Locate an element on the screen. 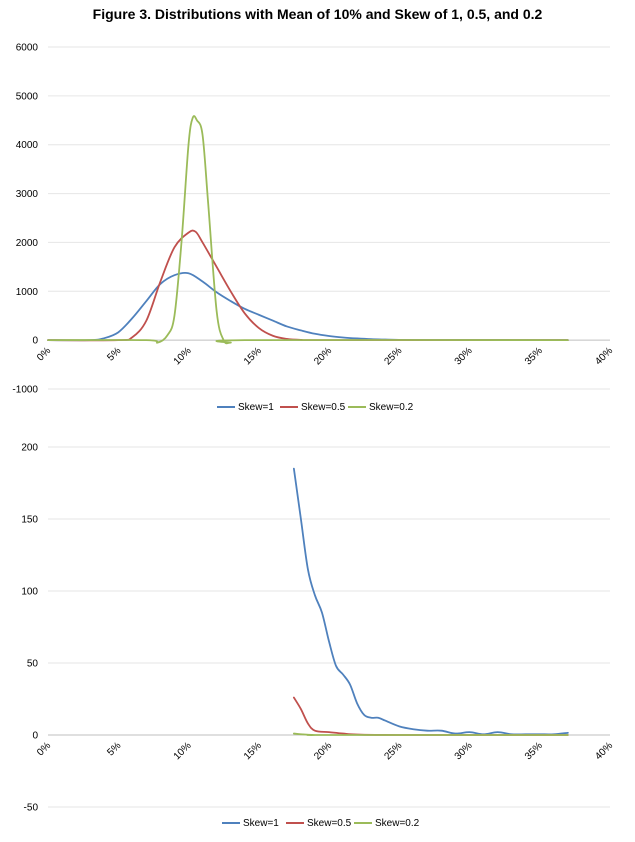 The image size is (635, 842). y-tick-label: 3000 is located at coordinates (27, 194).